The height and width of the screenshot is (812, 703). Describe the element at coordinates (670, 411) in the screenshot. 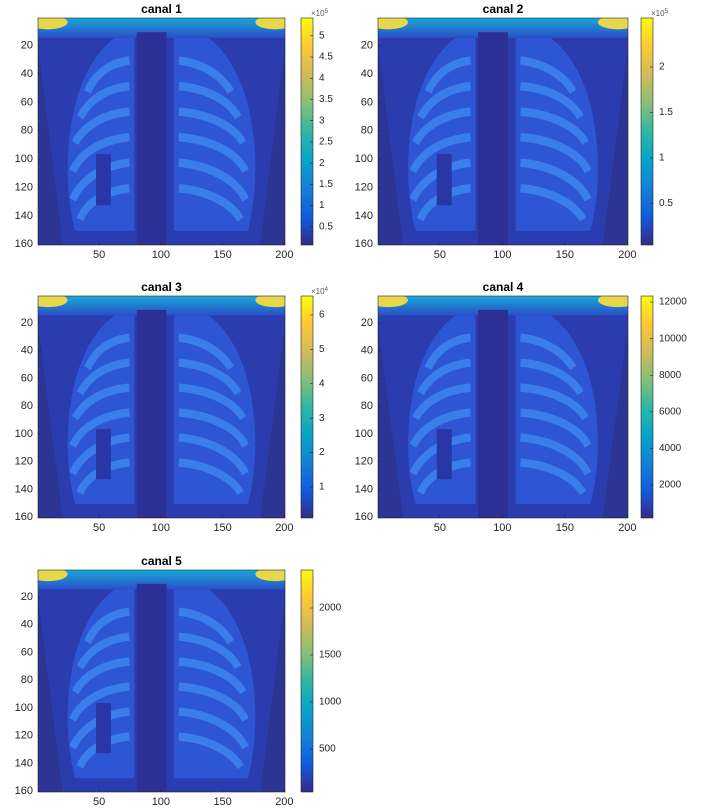

I see `colorbar-tick-label: 6000` at that location.